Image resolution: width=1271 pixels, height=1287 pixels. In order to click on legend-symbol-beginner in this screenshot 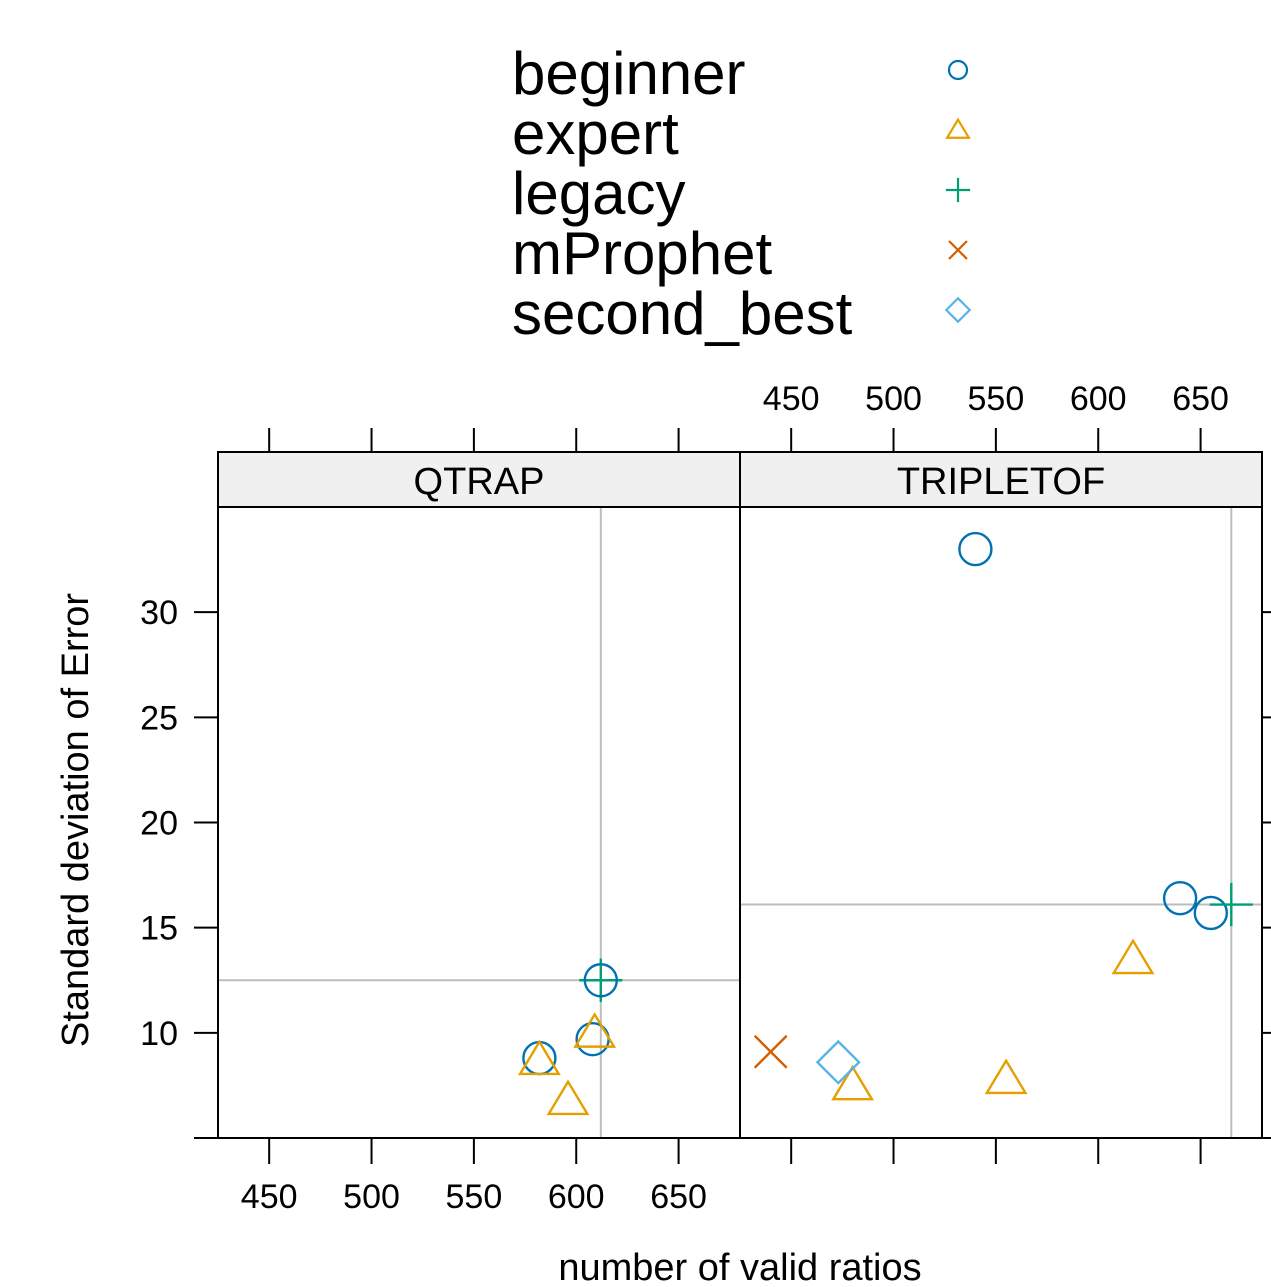, I will do `click(958, 70)`.